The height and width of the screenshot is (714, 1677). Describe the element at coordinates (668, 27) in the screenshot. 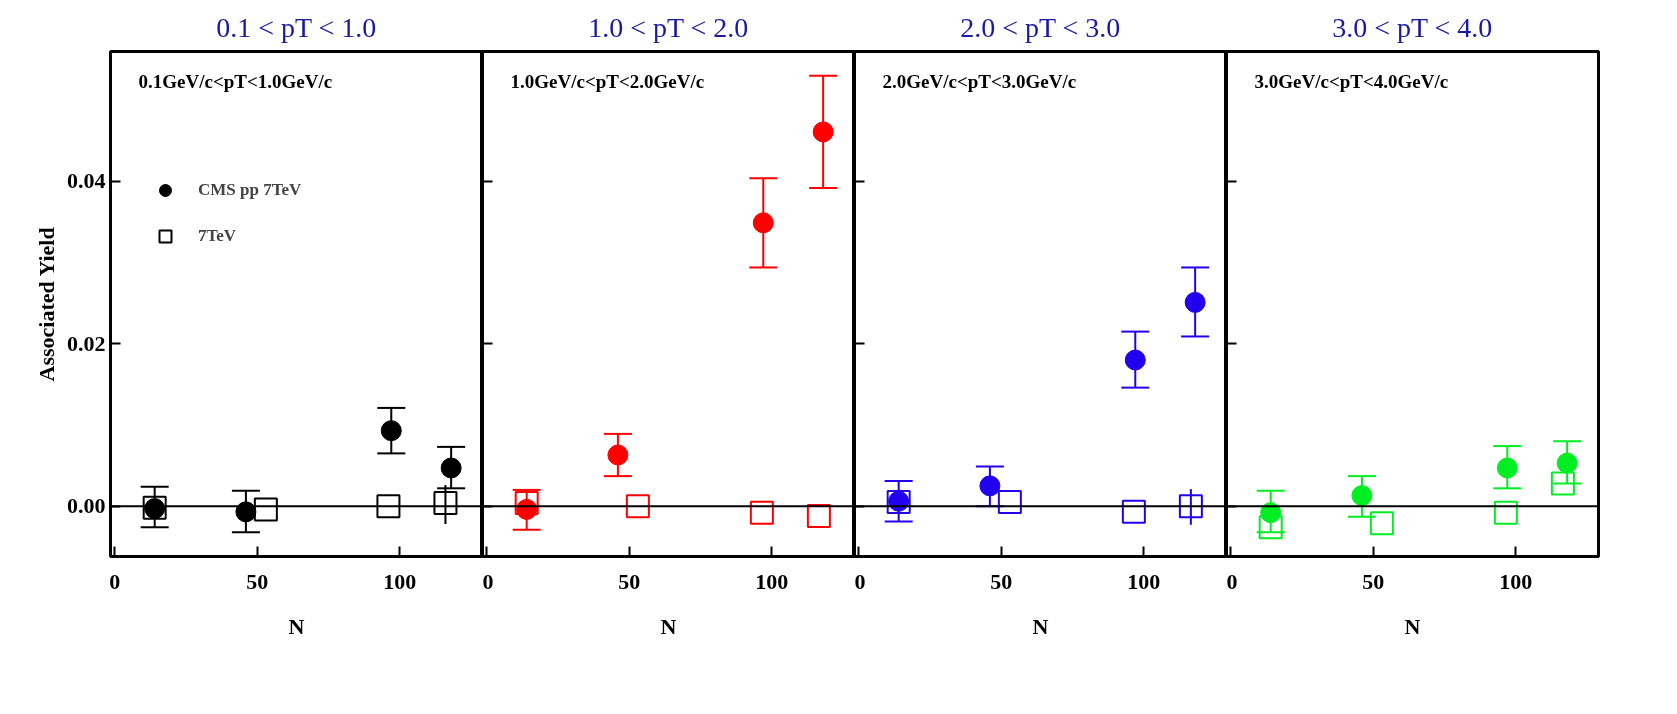

I see `chart-title: 1.0 < pT < 2.0` at that location.